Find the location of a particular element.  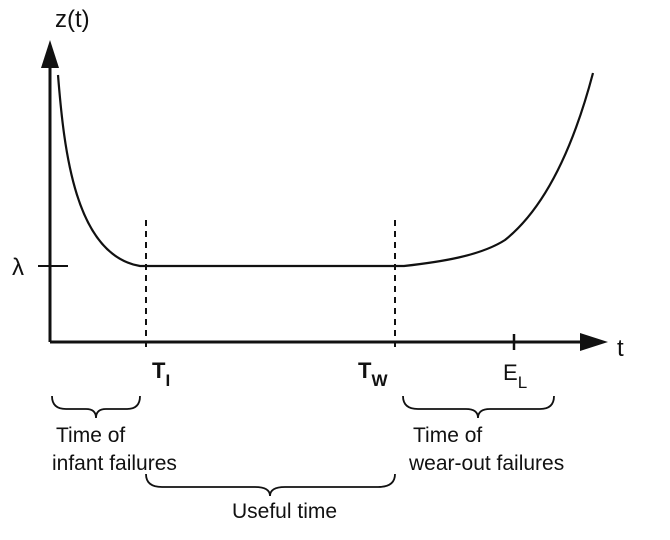

x-axis-label: t is located at coordinates (620, 348).